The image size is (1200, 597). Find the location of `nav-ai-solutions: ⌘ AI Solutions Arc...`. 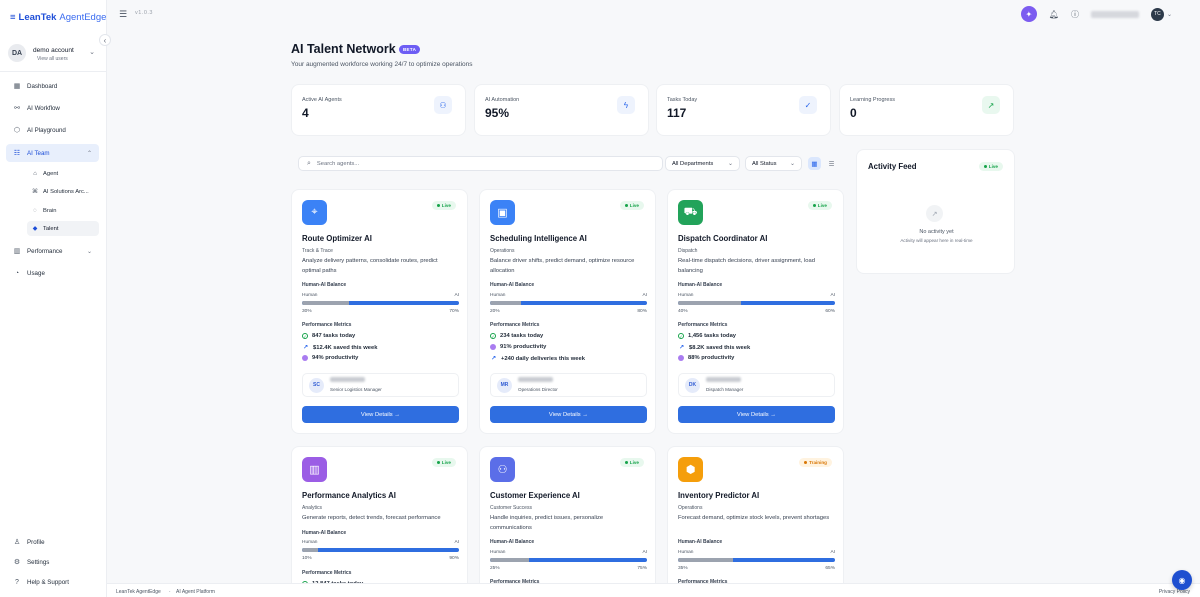

nav-ai-solutions: ⌘ AI Solutions Arc... is located at coordinates (60, 192).